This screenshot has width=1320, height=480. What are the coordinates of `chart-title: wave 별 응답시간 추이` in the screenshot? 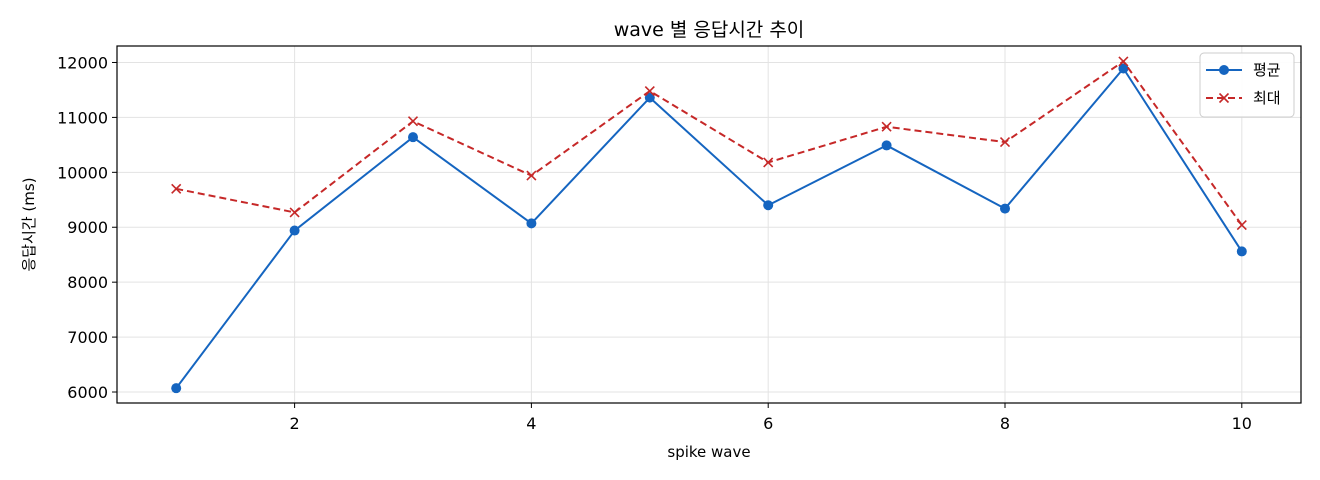 It's located at (709, 30).